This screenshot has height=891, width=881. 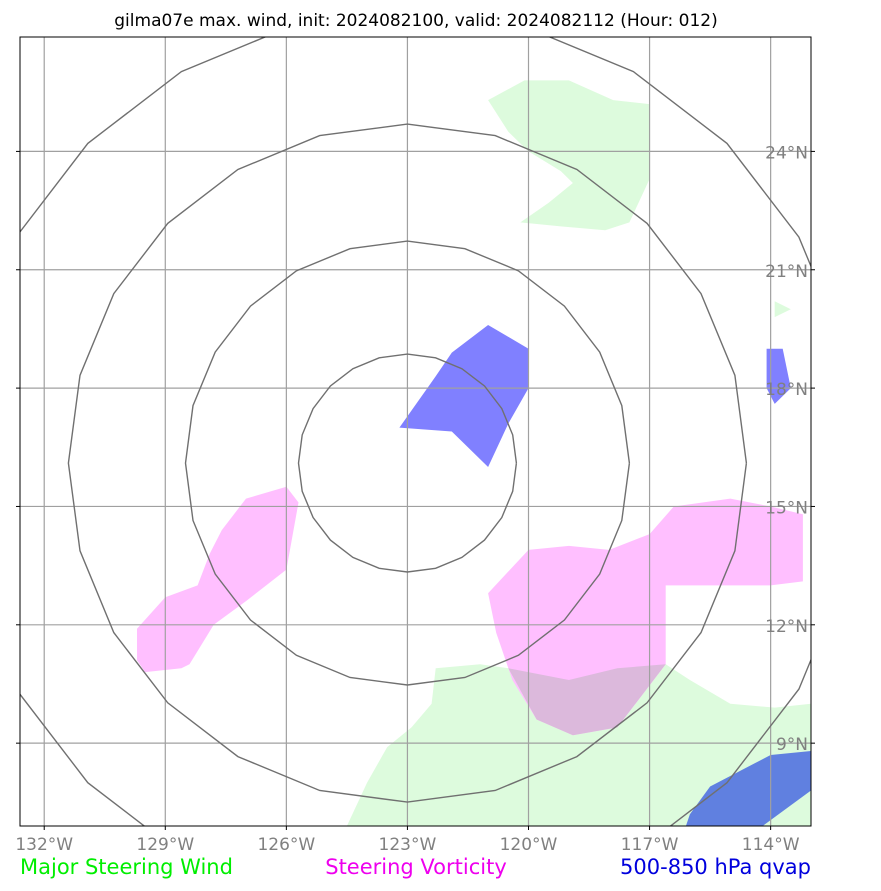 I want to click on y-tick-label: 9°N, so click(x=792, y=745).